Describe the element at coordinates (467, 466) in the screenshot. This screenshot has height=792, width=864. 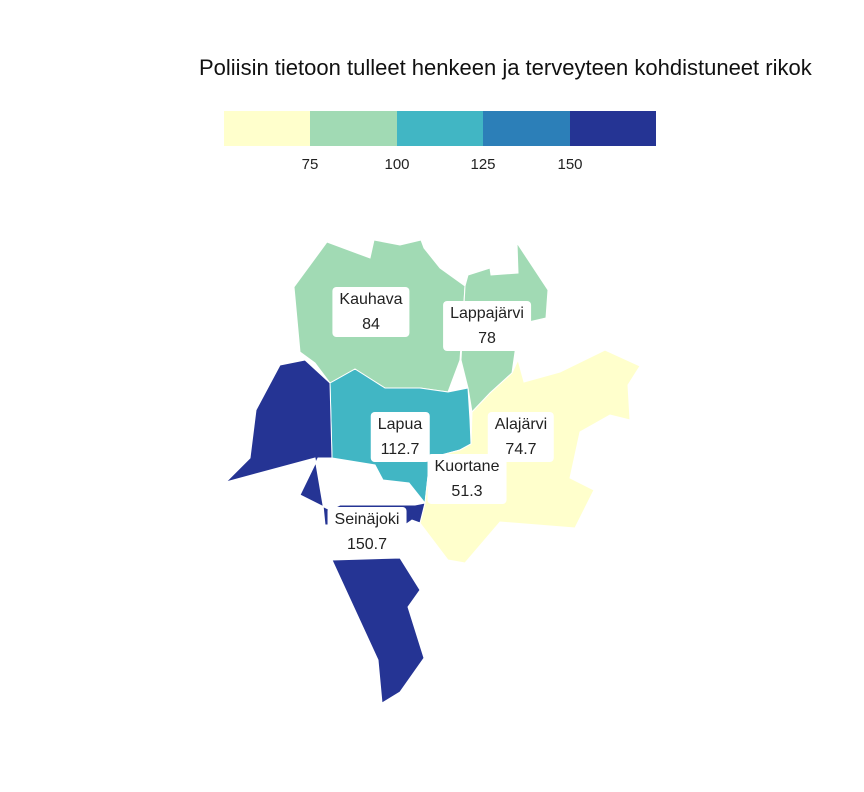
I see `label-kuortane-name: Kuortane` at that location.